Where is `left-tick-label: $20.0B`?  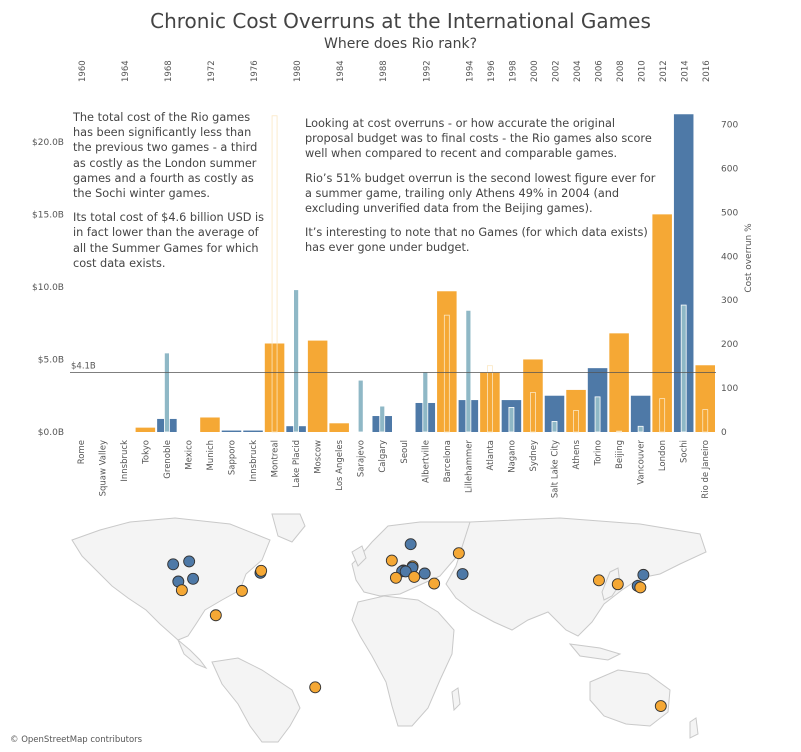
left-tick-label: $20.0B is located at coordinates (48, 143).